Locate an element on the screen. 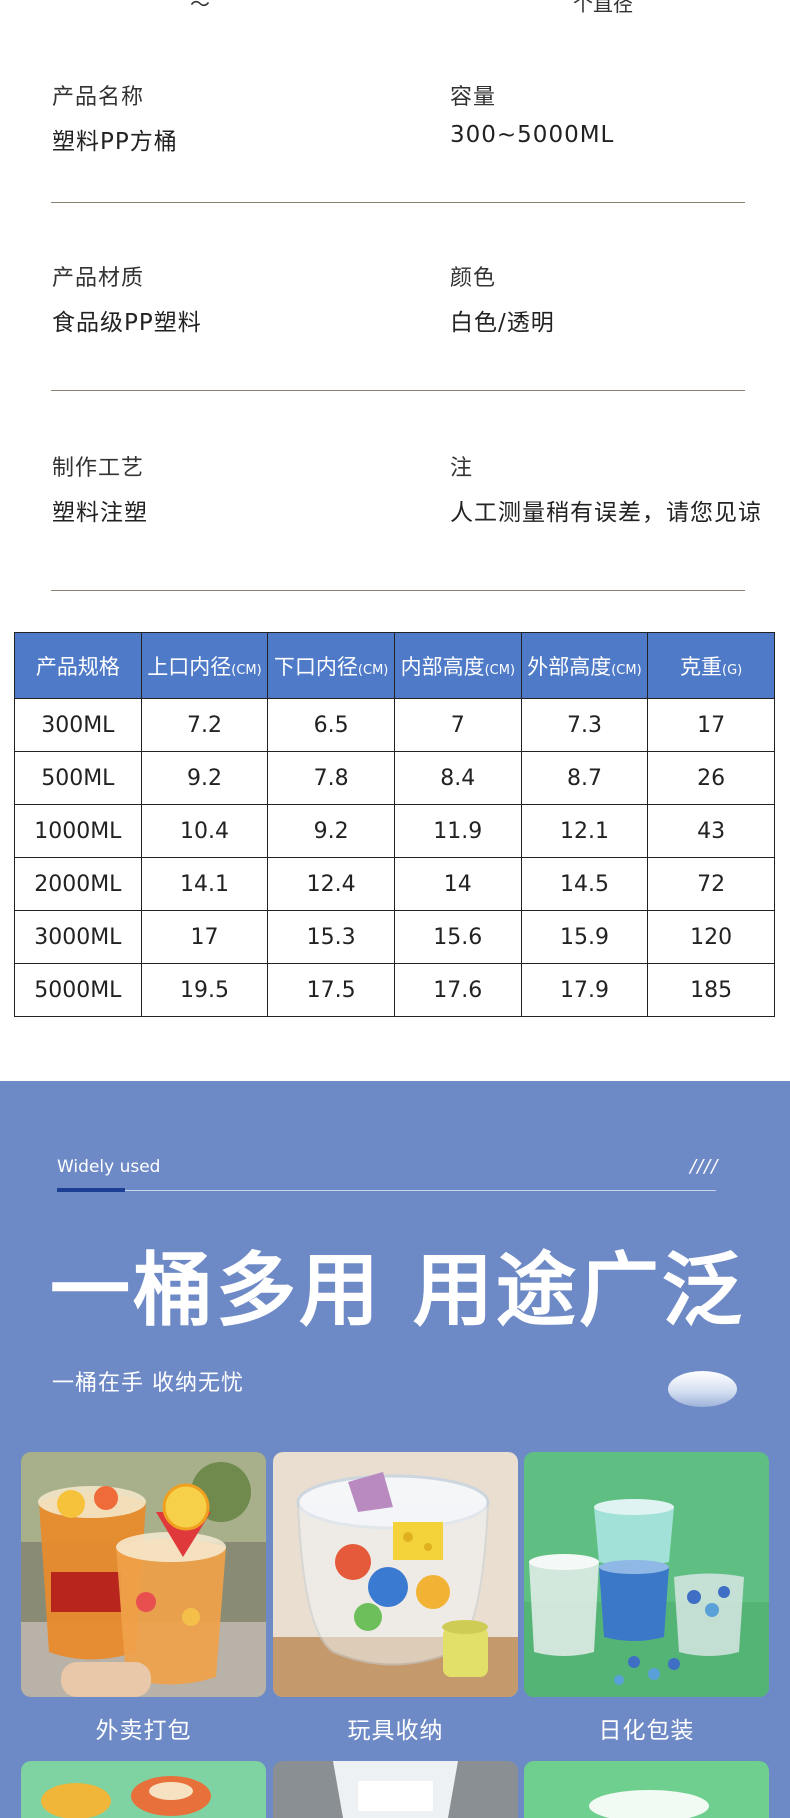 The width and height of the screenshot is (790, 1818). white-bucket-photo is located at coordinates (395, 1789).